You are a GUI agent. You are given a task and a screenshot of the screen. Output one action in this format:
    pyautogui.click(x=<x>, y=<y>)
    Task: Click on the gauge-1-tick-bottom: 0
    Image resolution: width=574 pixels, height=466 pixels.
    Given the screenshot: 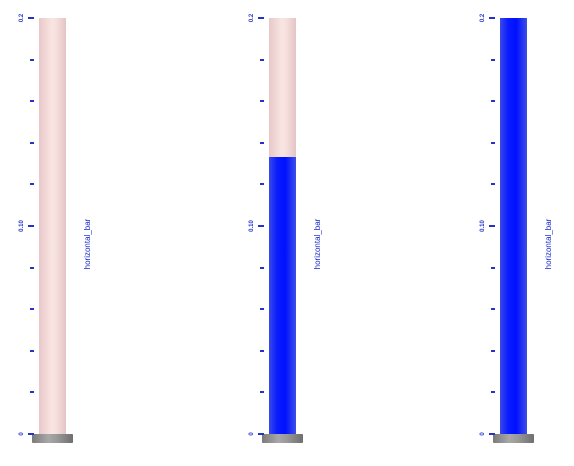 What is the action you would take?
    pyautogui.click(x=22, y=434)
    